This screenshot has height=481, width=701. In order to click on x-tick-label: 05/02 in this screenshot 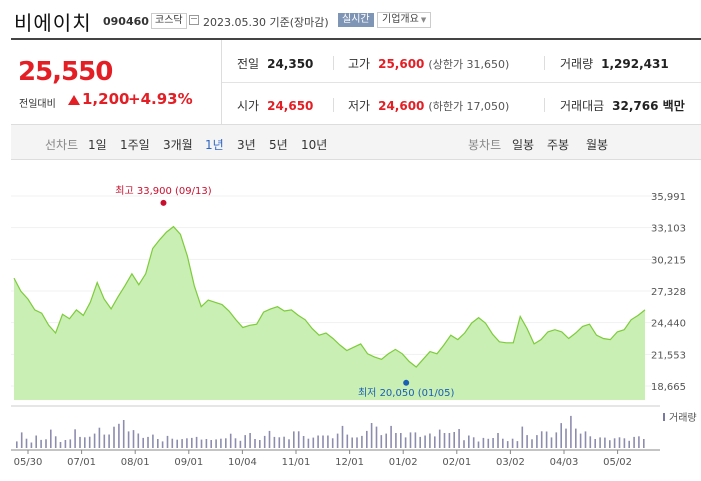, I will do `click(617, 462)`.